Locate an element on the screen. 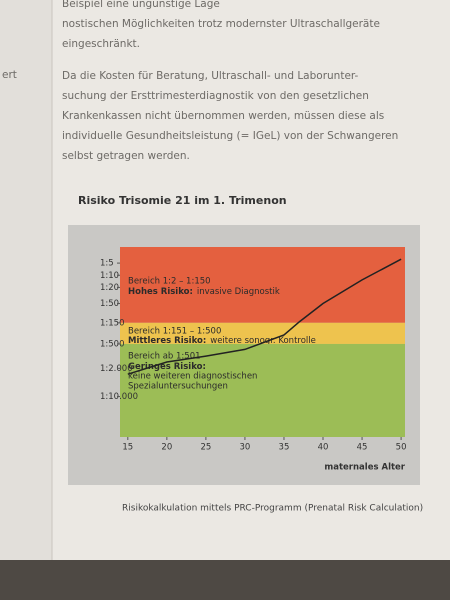 The width and height of the screenshot is (450, 600). band-risk-label: Hohes Risiko: invasive Diagnostik is located at coordinates (204, 292).